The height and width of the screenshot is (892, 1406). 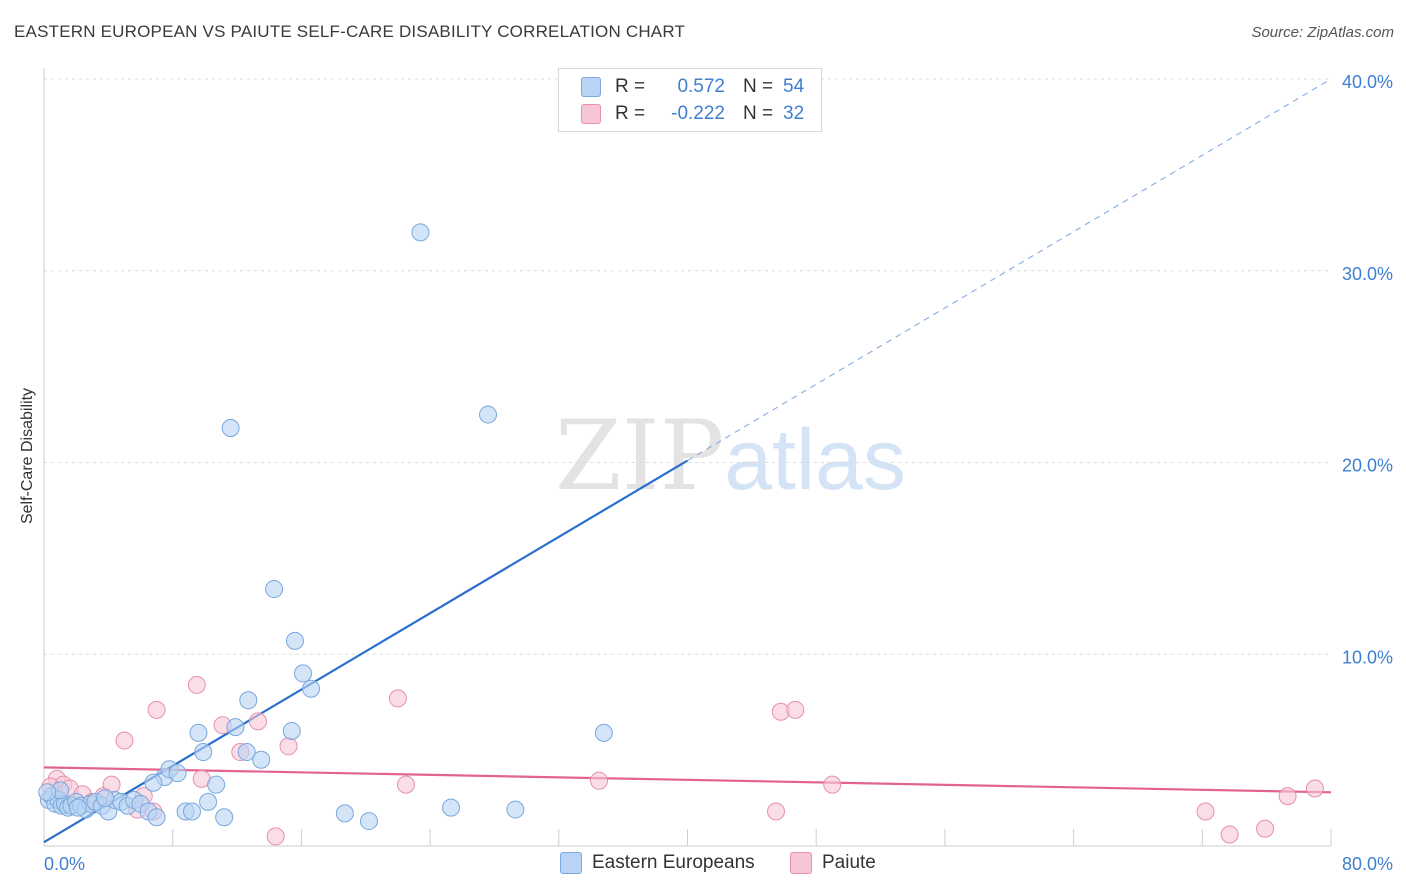 I want to click on legend-row-paiute: R = -0.222 N = 32, so click(x=692, y=114).